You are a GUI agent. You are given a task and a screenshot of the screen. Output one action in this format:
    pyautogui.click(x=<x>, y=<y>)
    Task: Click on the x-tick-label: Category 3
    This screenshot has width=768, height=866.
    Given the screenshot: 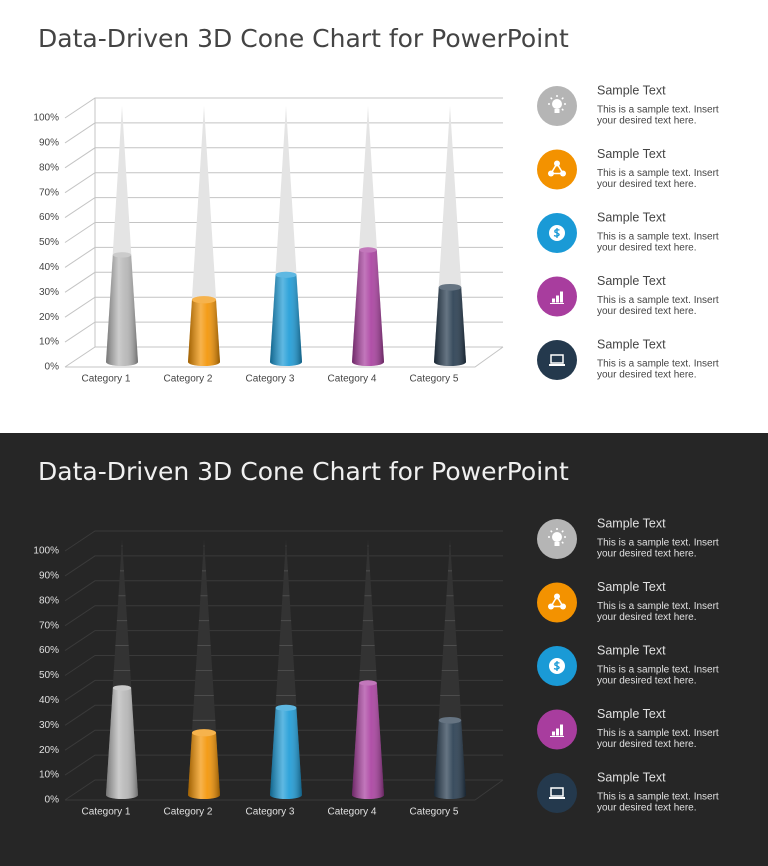 What is the action you would take?
    pyautogui.click(x=270, y=379)
    